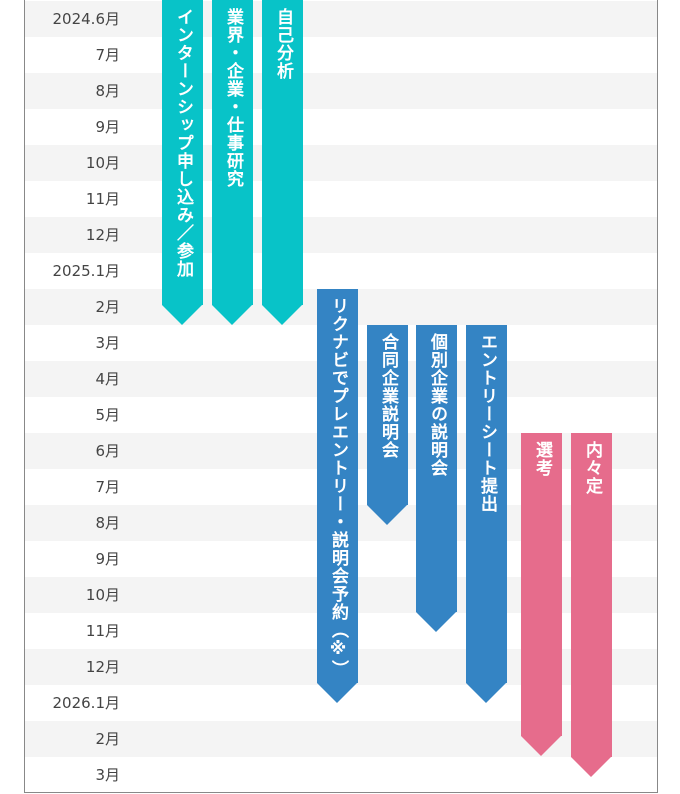 Image resolution: width=680 pixels, height=794 pixels. I want to click on timeline-bar: 合同企業説明会, so click(387, 425).